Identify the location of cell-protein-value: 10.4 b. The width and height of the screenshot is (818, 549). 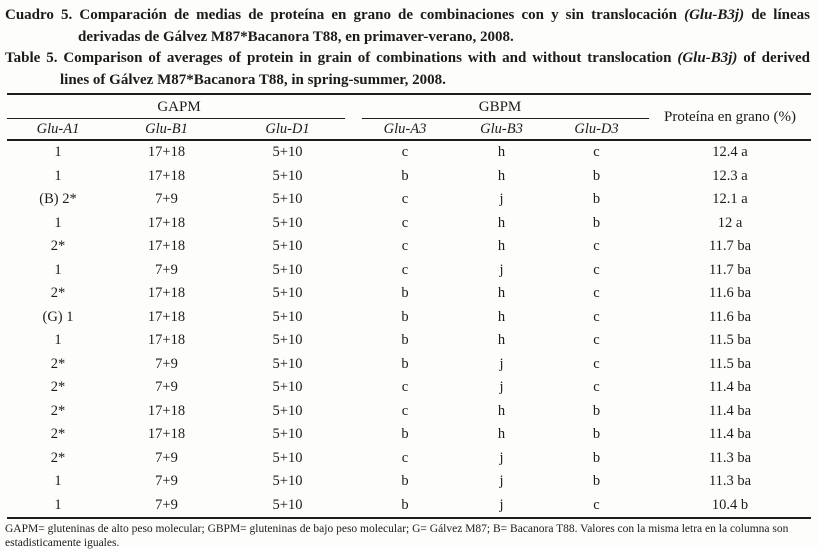
(730, 504).